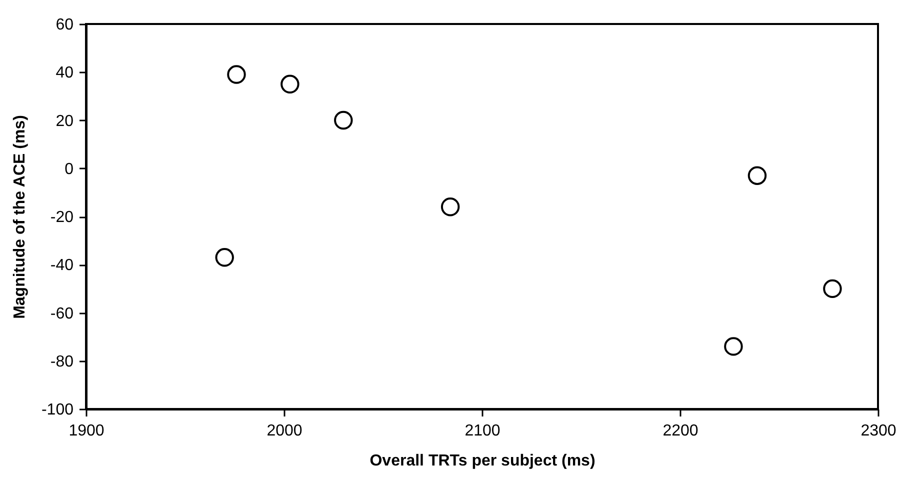 The height and width of the screenshot is (483, 924). I want to click on y-tick-label: -20, so click(62, 217).